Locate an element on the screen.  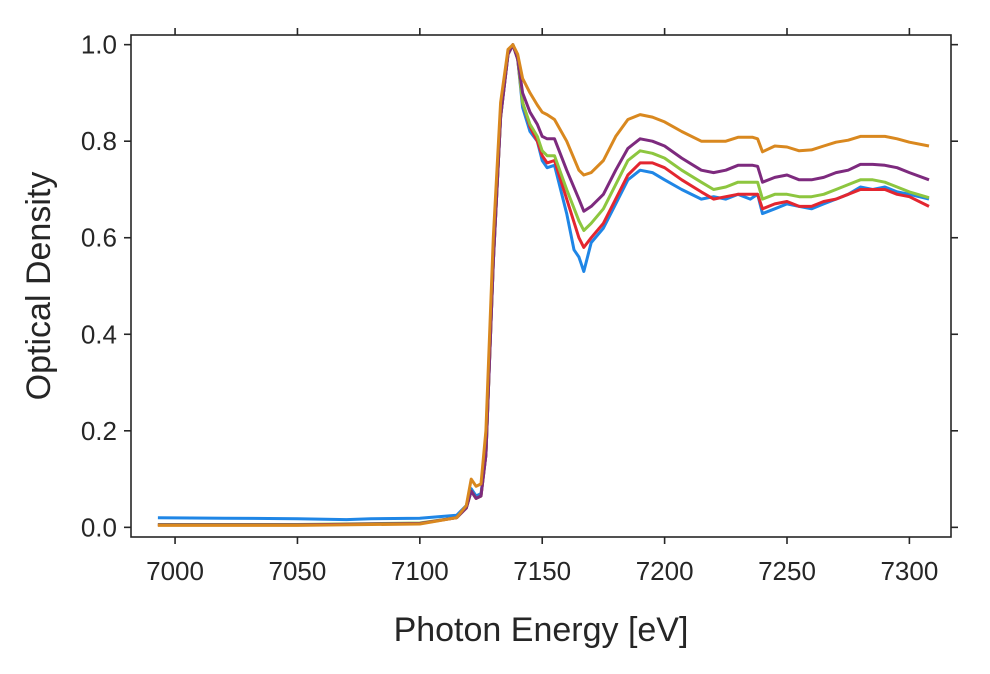
y-tick-label: 1.0 is located at coordinates (99, 45).